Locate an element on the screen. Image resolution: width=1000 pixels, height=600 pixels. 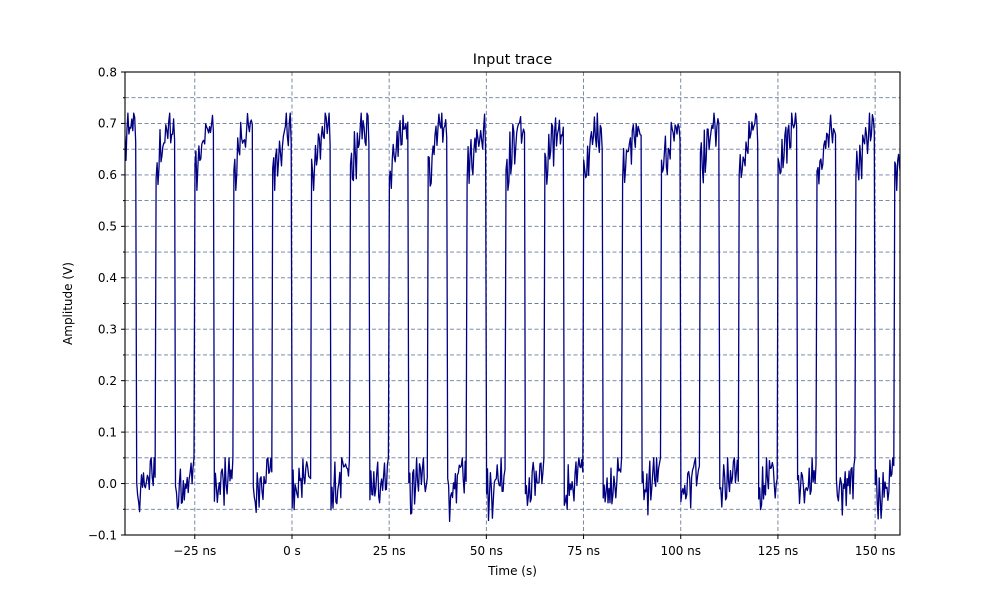
y-tick-label: −0.1 is located at coordinates (102, 535).